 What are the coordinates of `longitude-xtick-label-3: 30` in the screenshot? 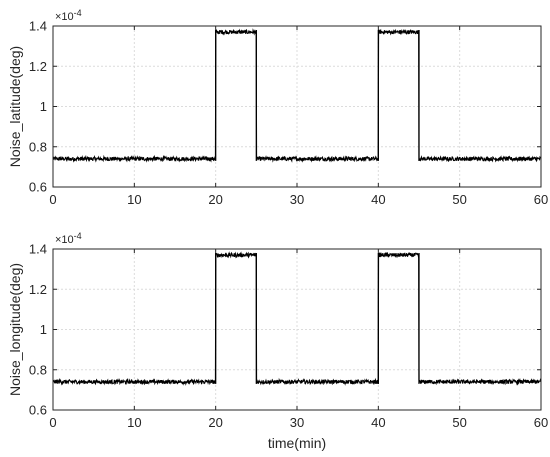 It's located at (297, 422).